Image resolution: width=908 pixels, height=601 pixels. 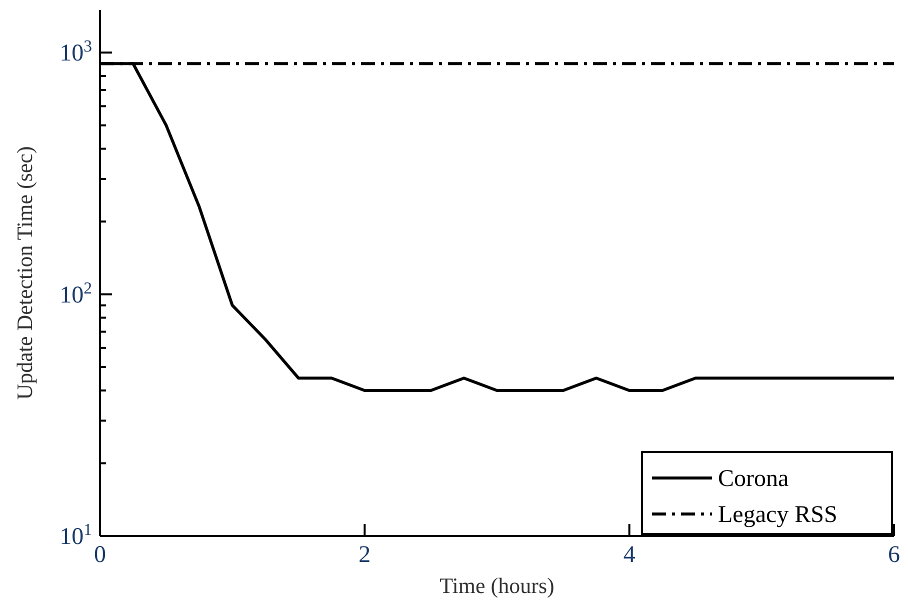 I want to click on x-tick-label: 2, so click(x=364, y=555).